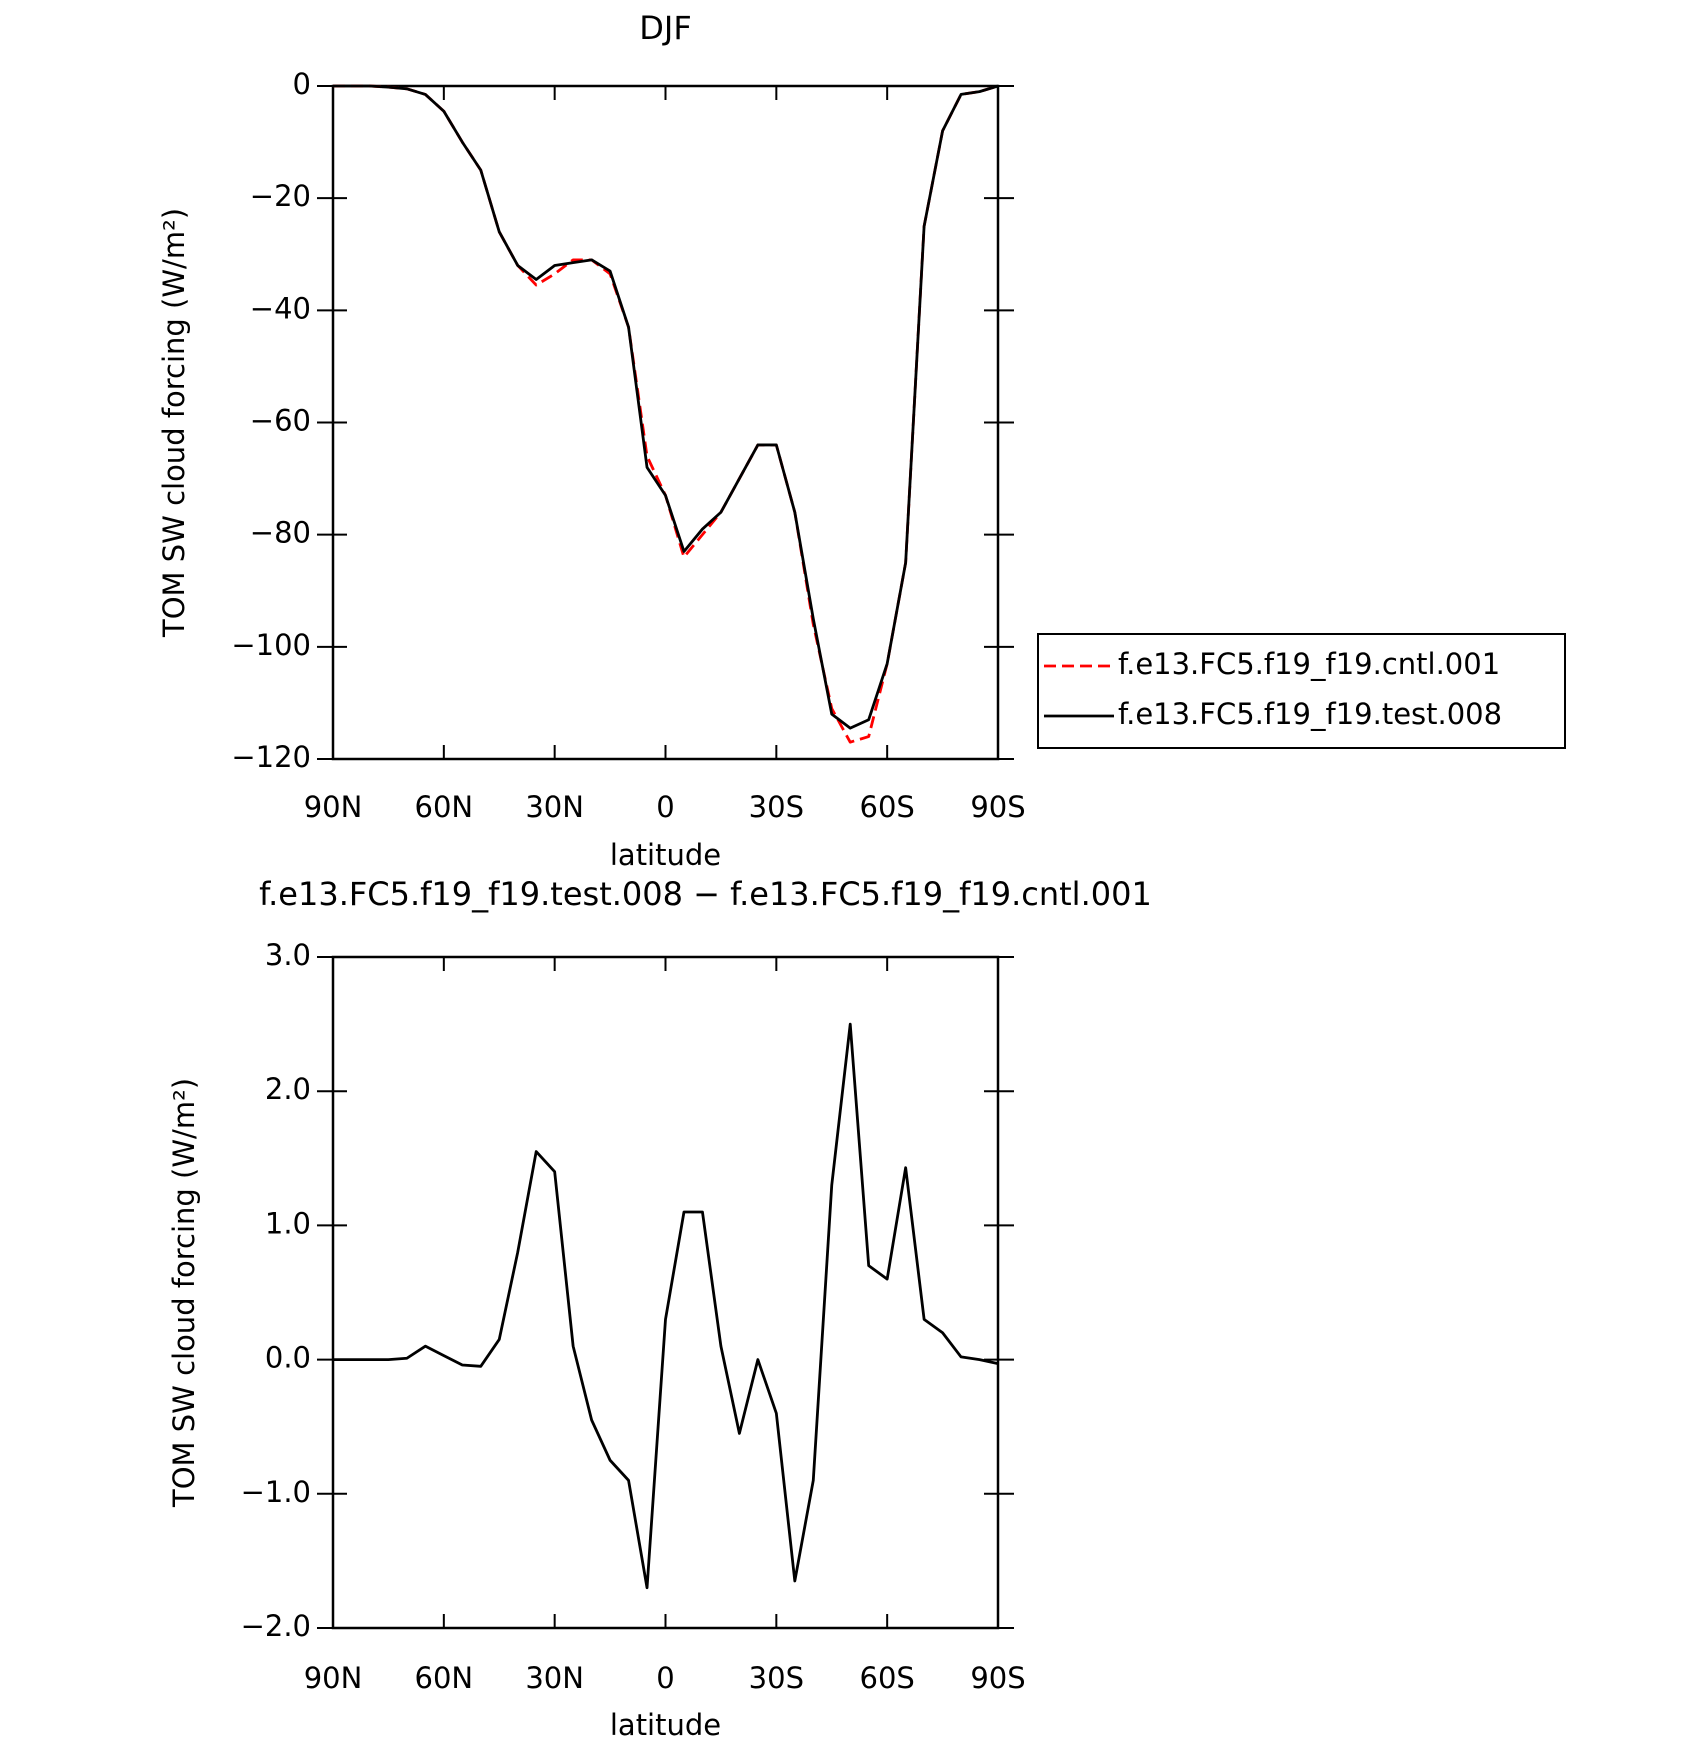  I want to click on y-tick-label: 0.0, so click(288, 1358).